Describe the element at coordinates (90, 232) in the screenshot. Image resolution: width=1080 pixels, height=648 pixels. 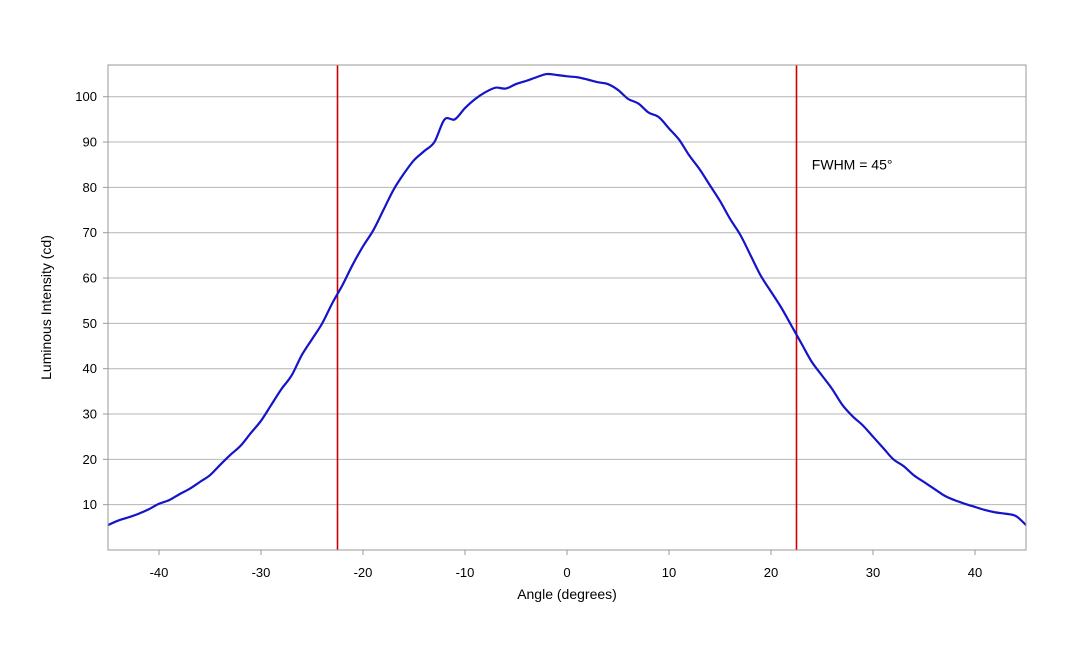
I see `y-tick-label: 70` at that location.